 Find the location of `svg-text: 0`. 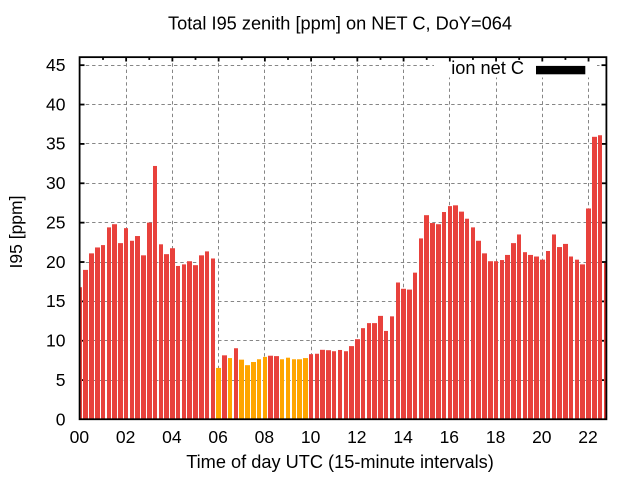

svg-text: 0 is located at coordinates (61, 419).